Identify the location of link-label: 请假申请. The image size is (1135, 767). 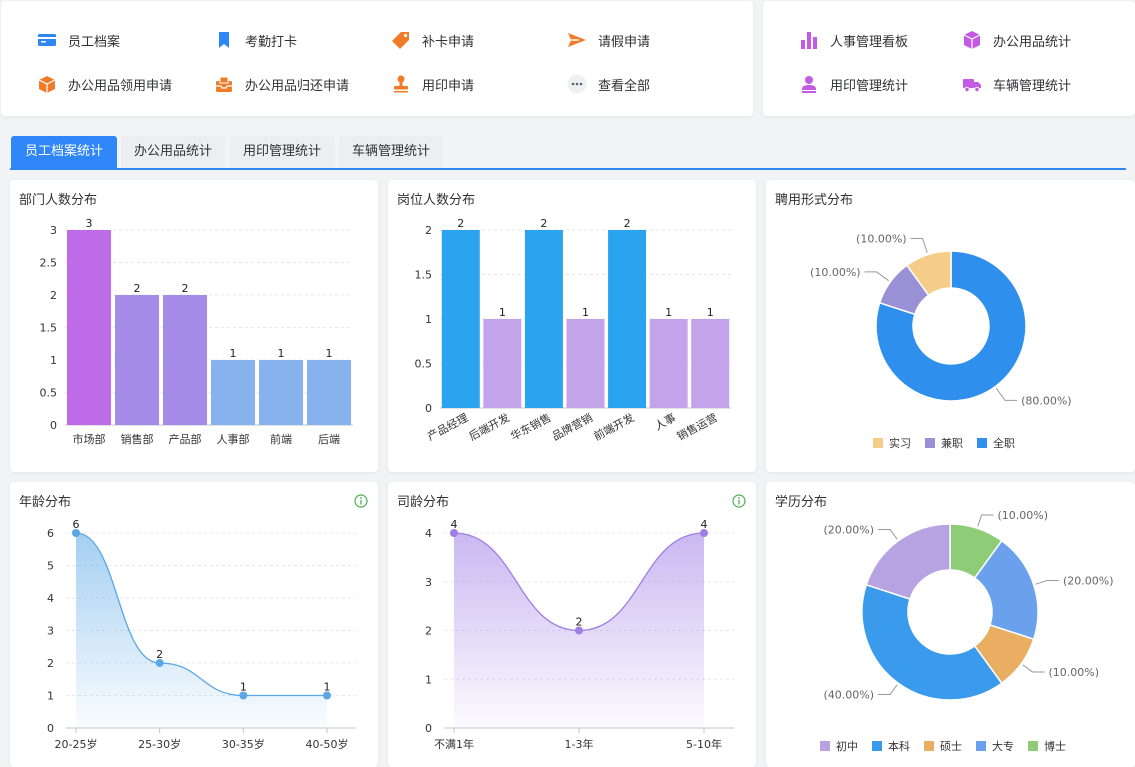
(624, 42).